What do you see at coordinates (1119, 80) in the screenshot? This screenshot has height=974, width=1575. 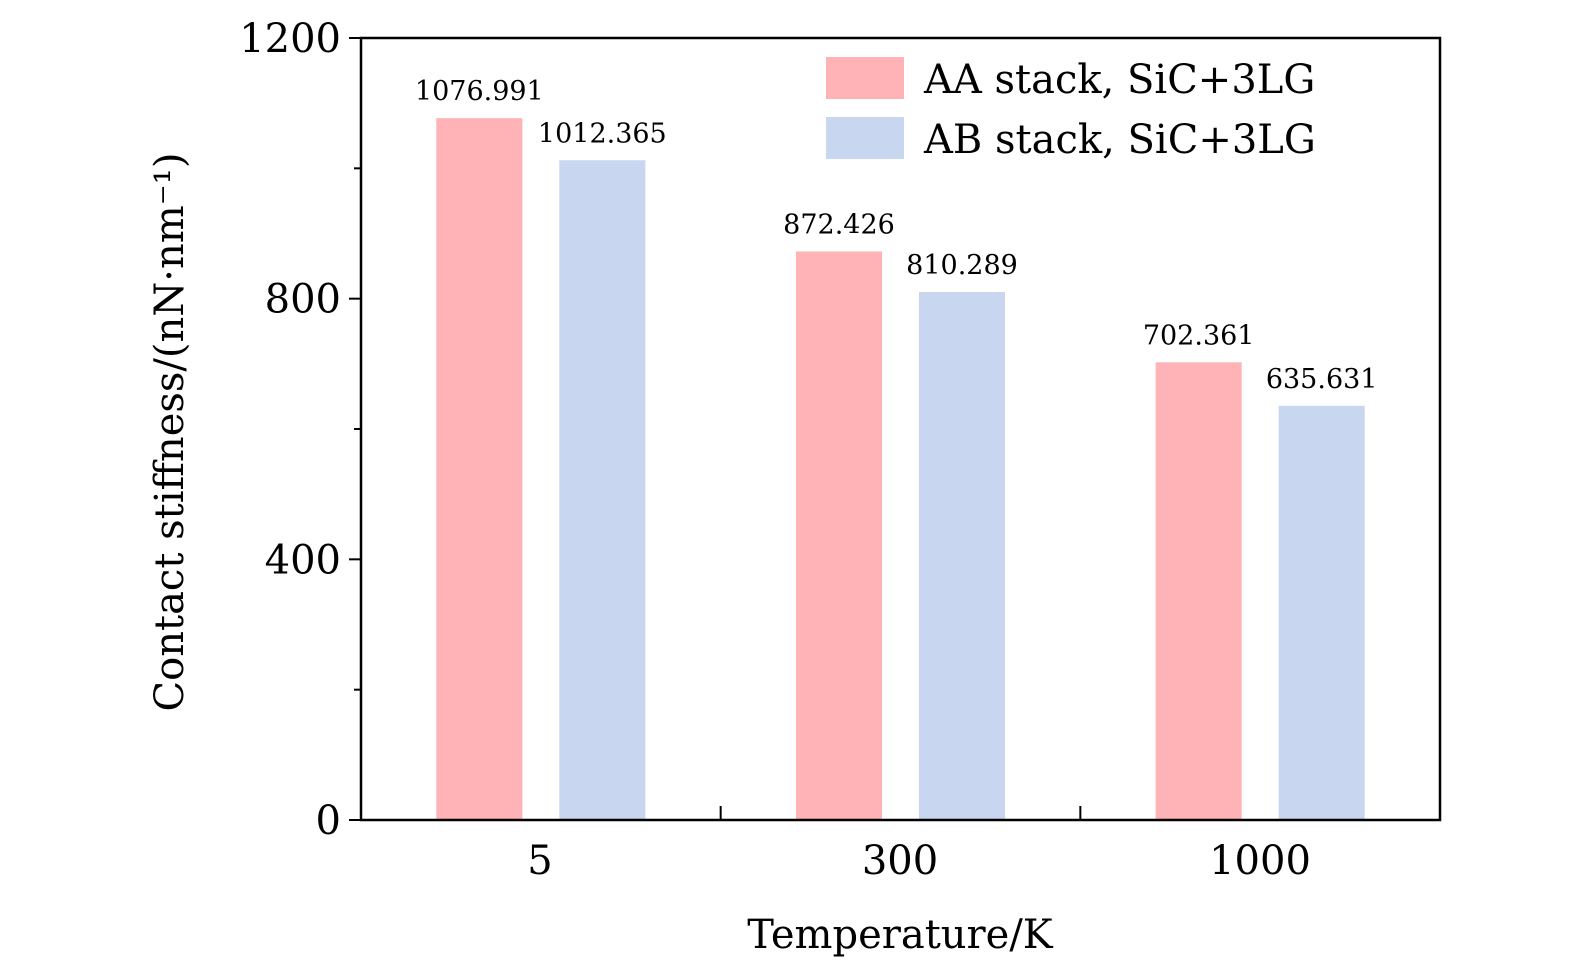 I see `legend-label-s1: AA stack, SiC+3LG` at bounding box center [1119, 80].